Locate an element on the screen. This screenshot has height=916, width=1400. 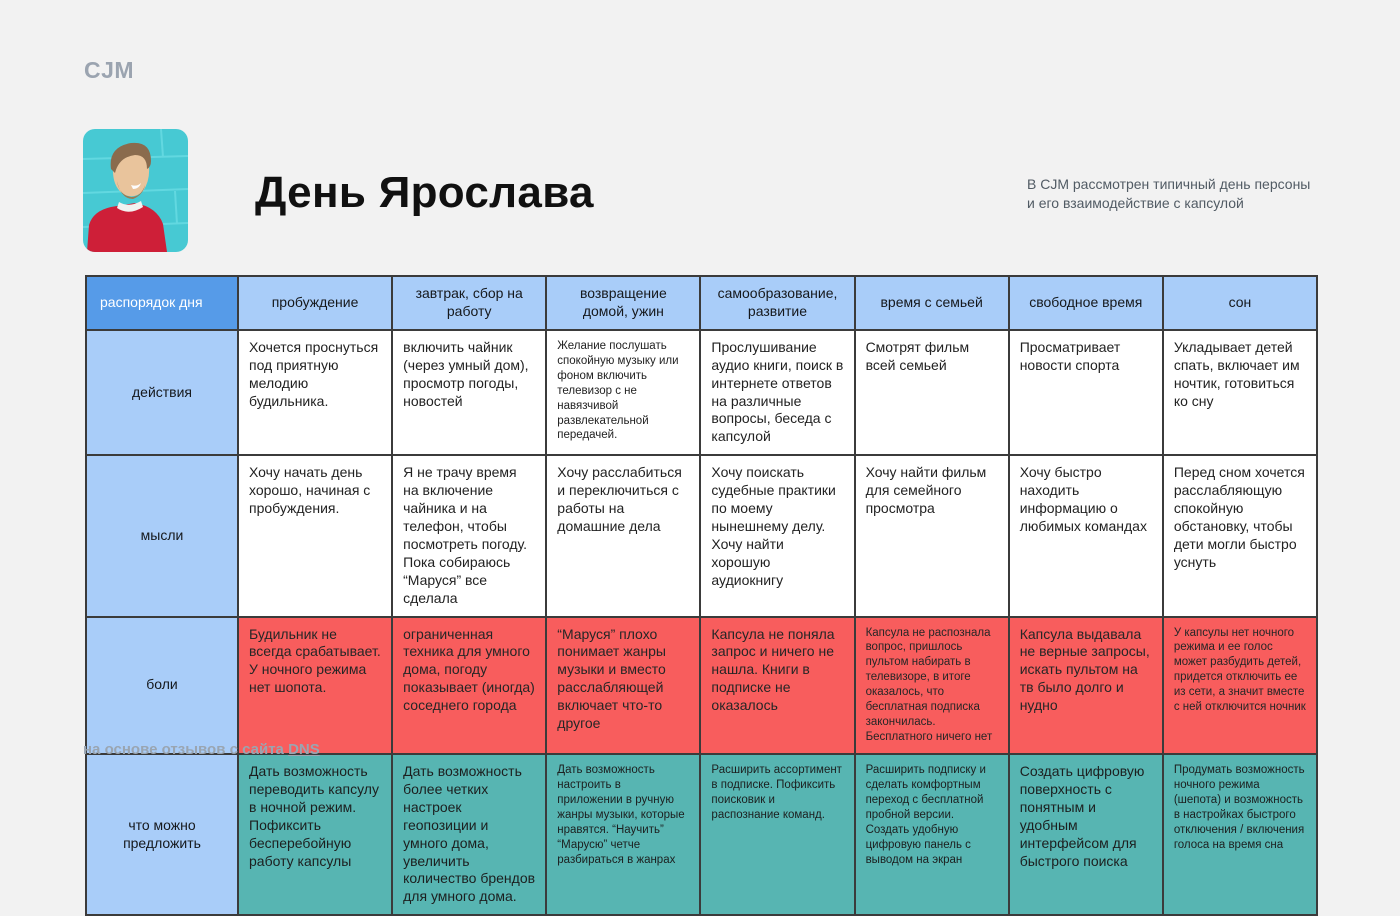
footer: на основе отзывов с сайта DNS is located at coordinates (201, 749).